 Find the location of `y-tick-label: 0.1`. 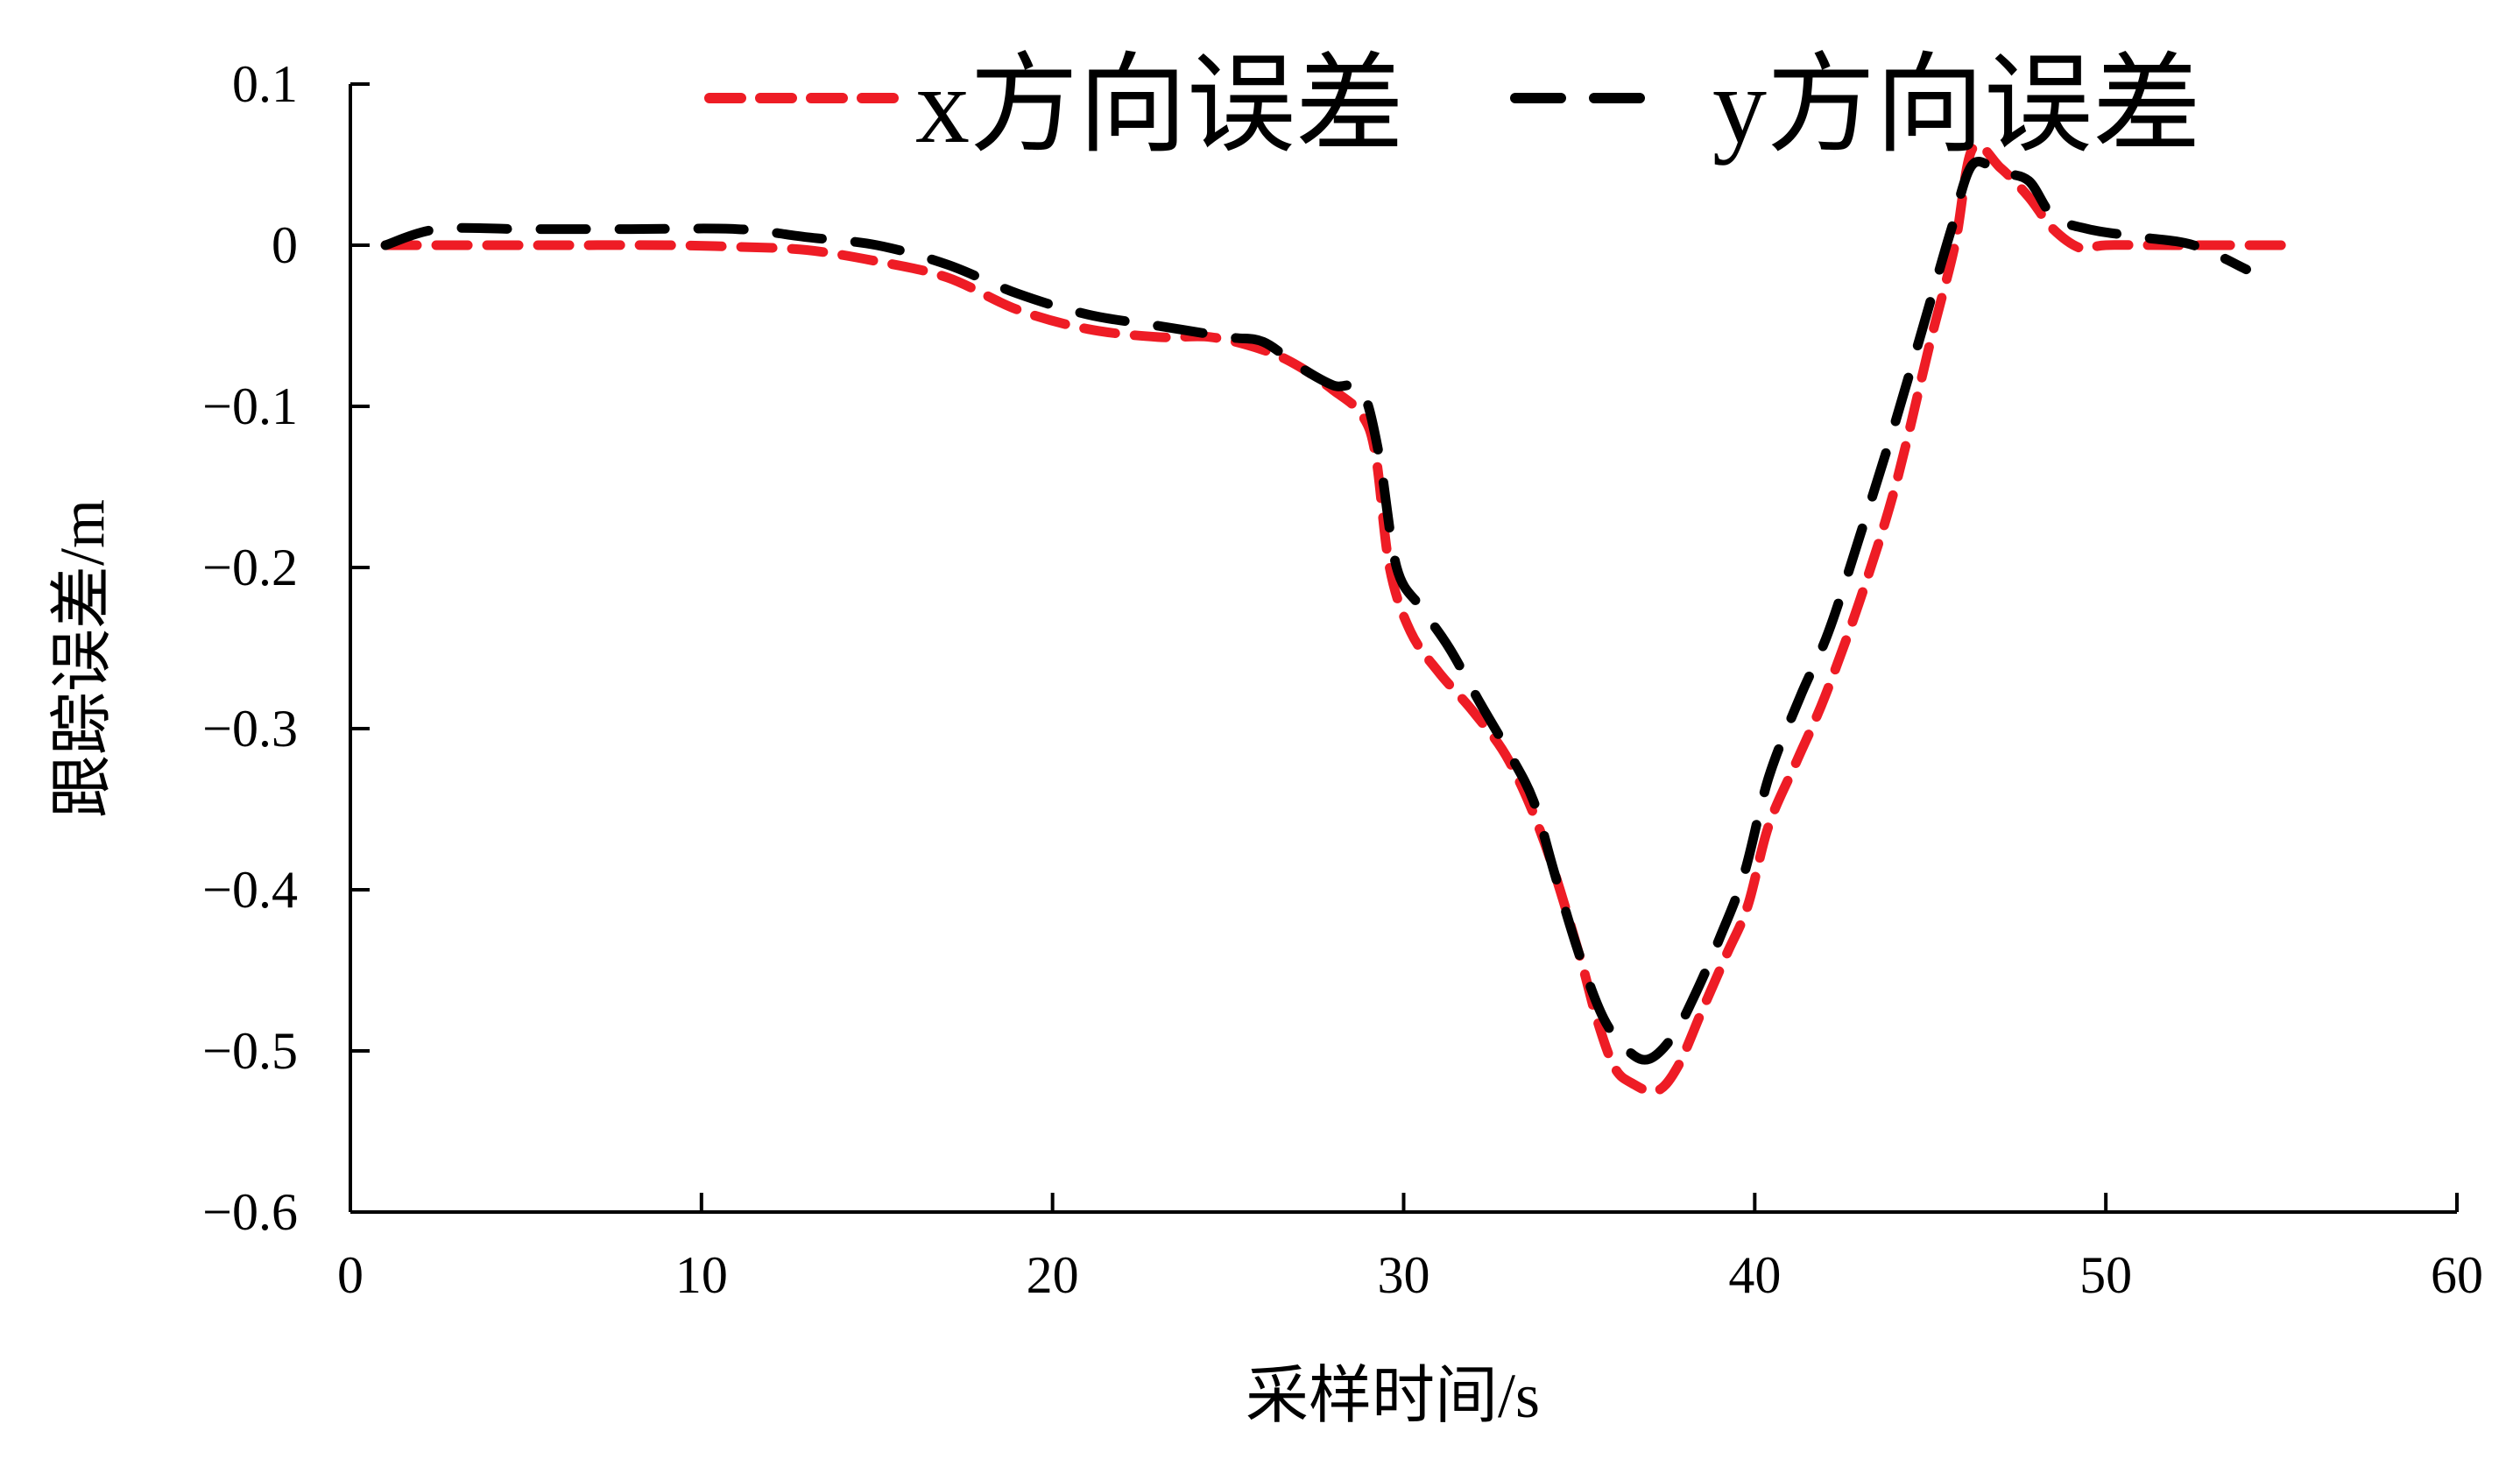

y-tick-label: 0.1 is located at coordinates (265, 84).